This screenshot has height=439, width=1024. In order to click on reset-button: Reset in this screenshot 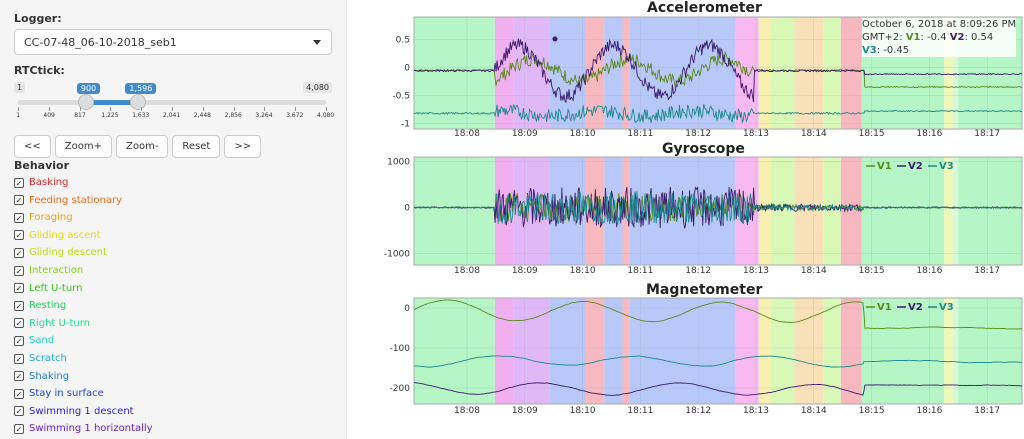, I will do `click(196, 146)`.